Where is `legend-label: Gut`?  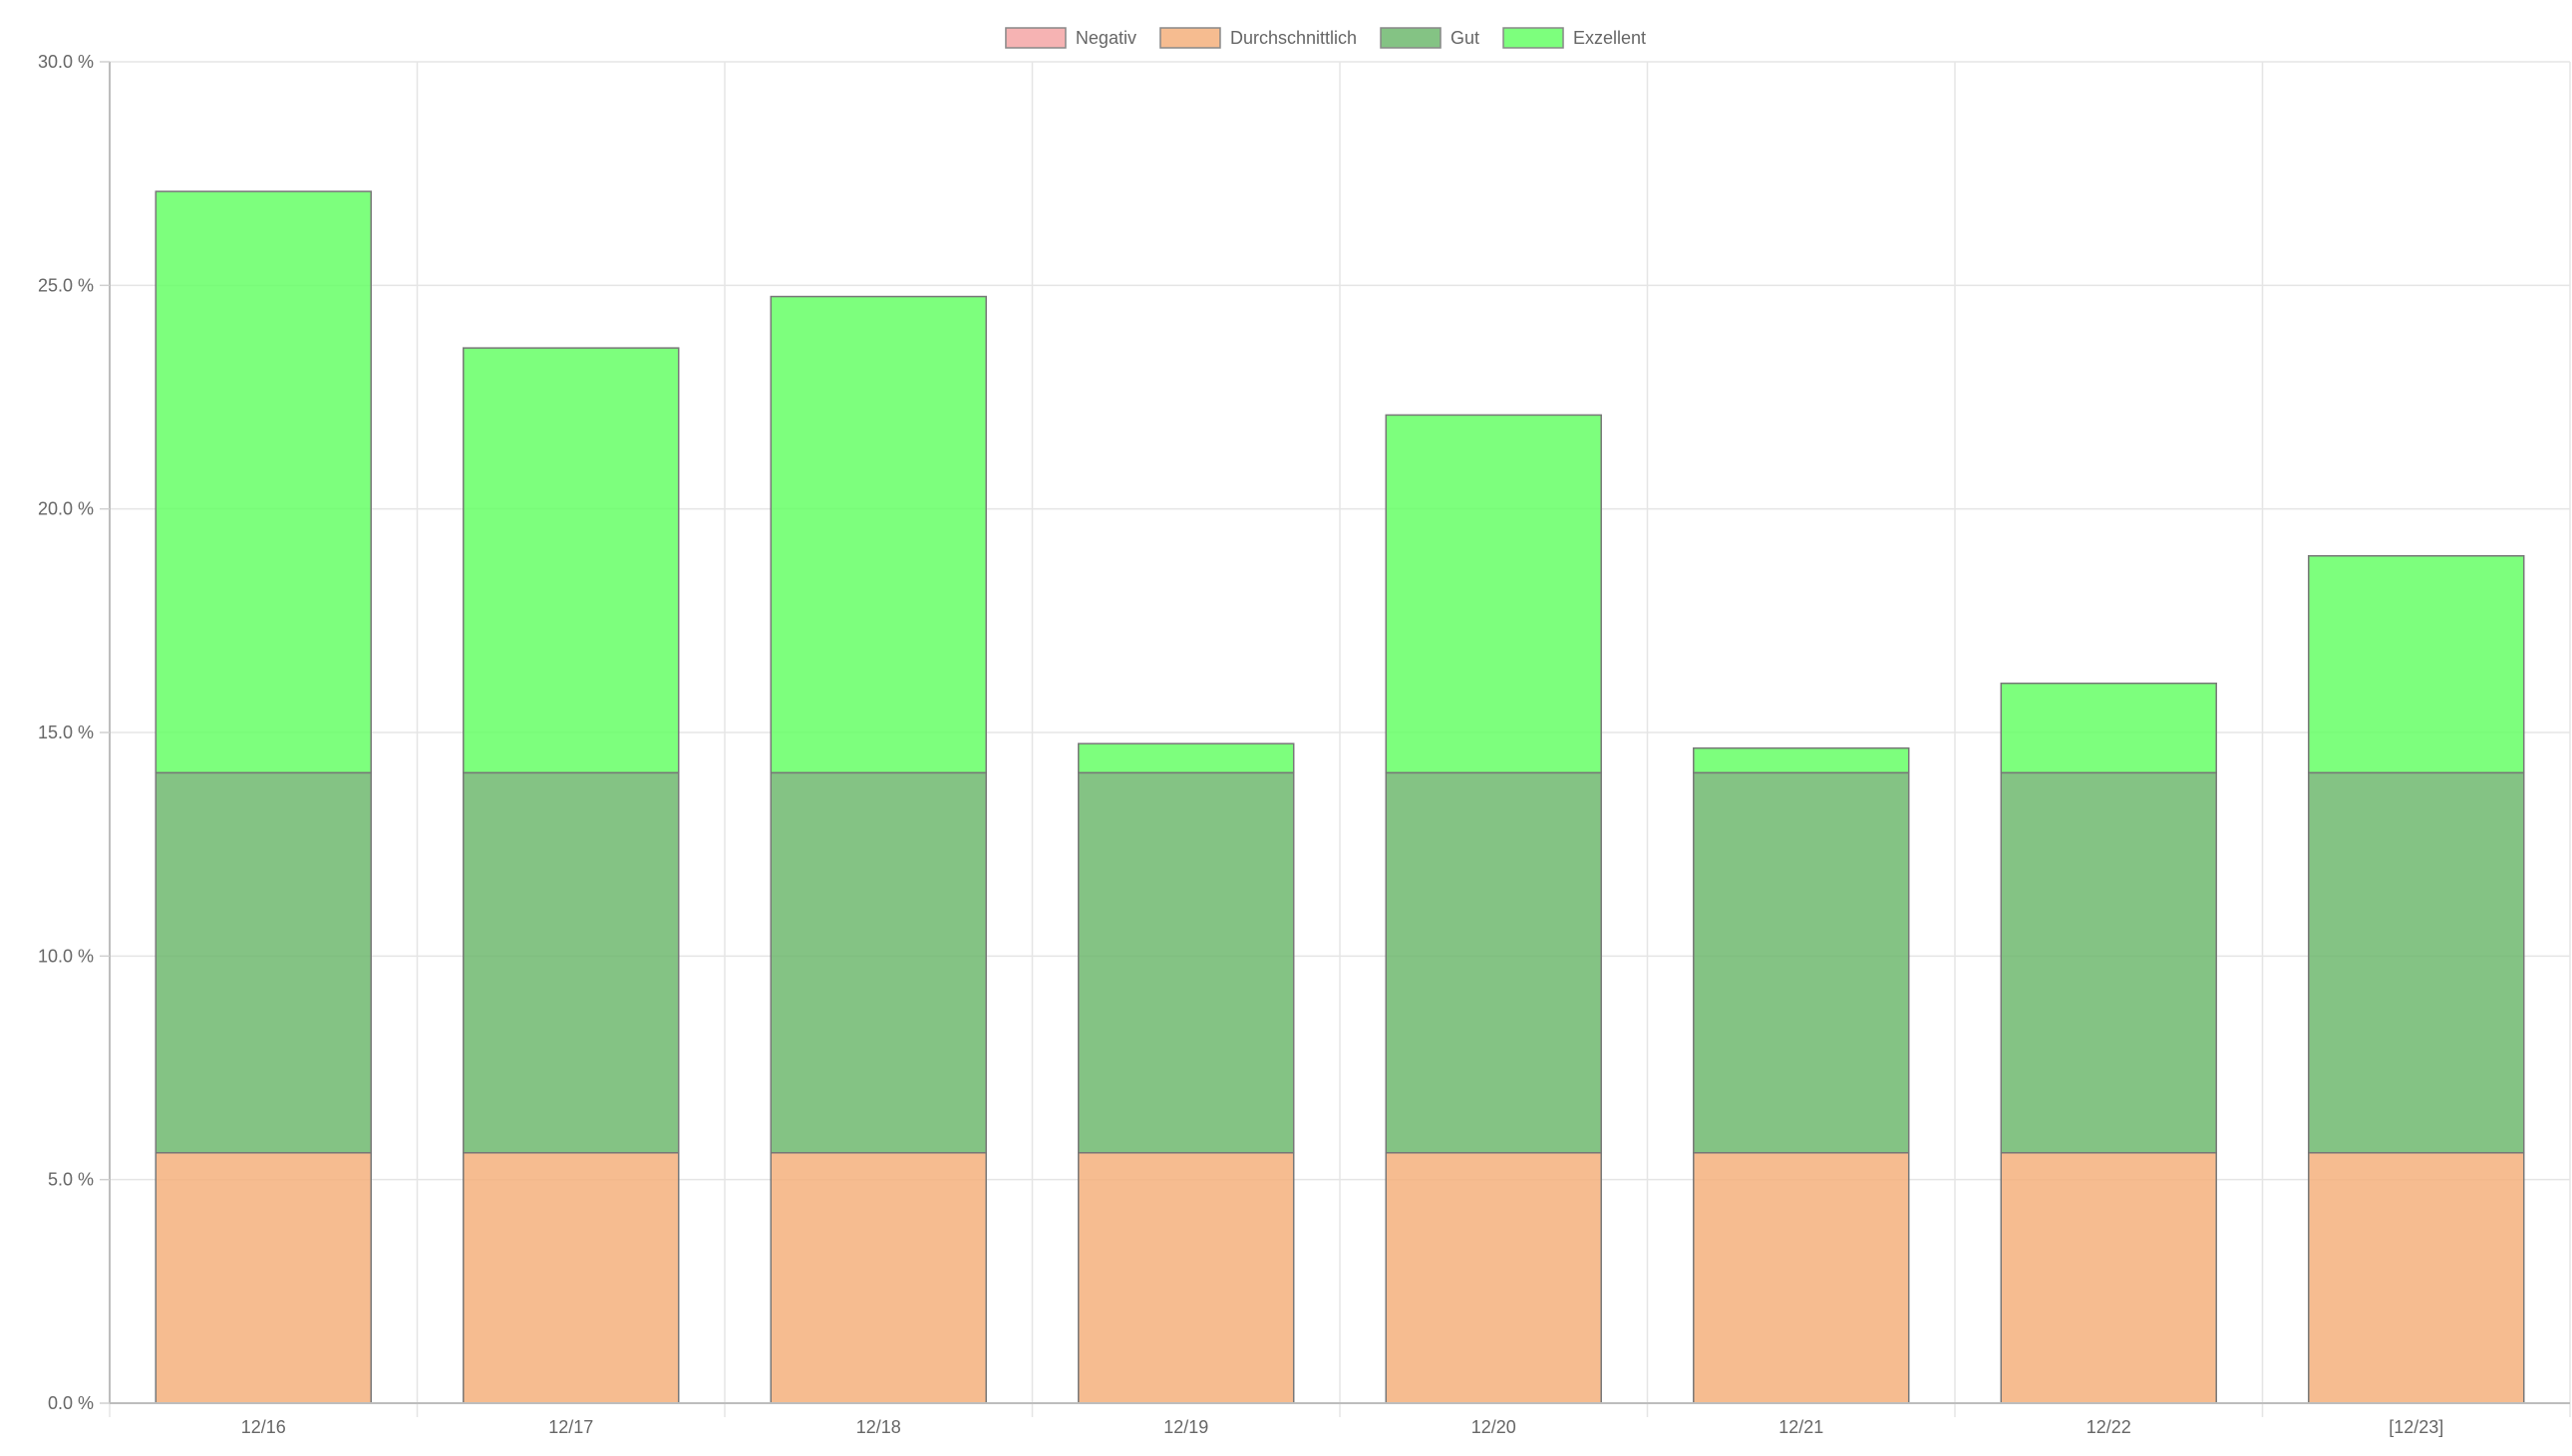
legend-label: Gut is located at coordinates (1464, 38).